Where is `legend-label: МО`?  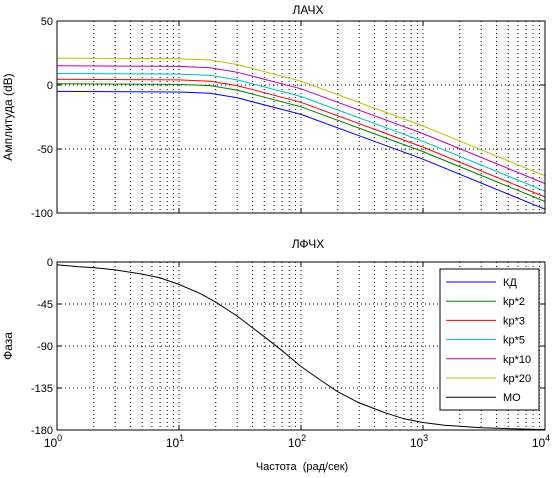 legend-label: МО is located at coordinates (512, 398).